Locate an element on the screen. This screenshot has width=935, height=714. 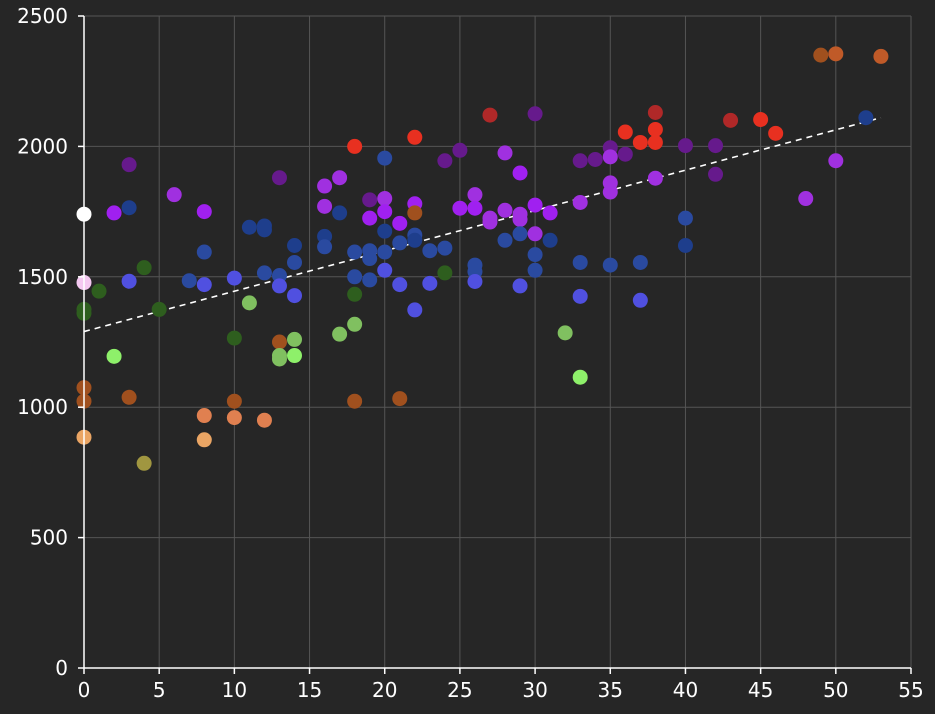
y-tick-label: 2500 is located at coordinates (42, 16).